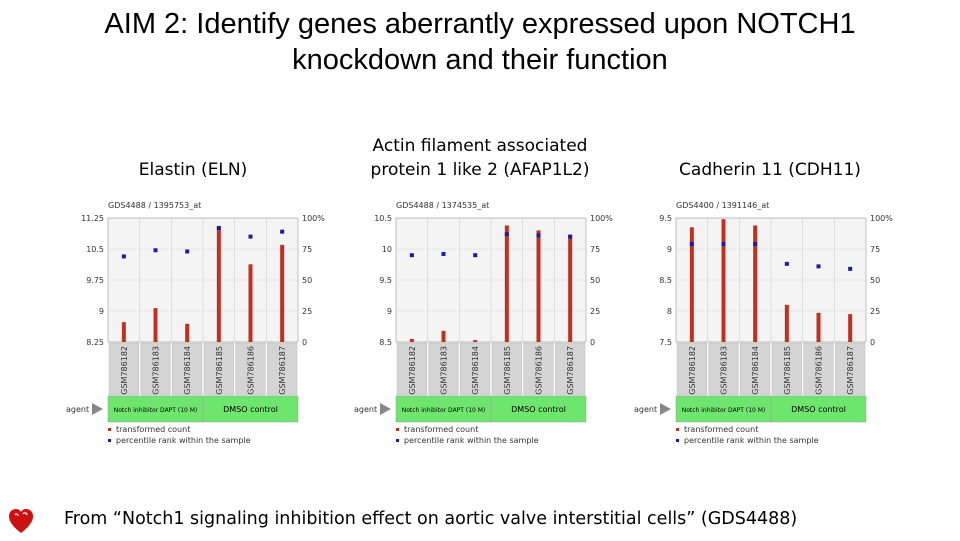  Describe the element at coordinates (21, 523) in the screenshot. I see `heart-icon` at that location.